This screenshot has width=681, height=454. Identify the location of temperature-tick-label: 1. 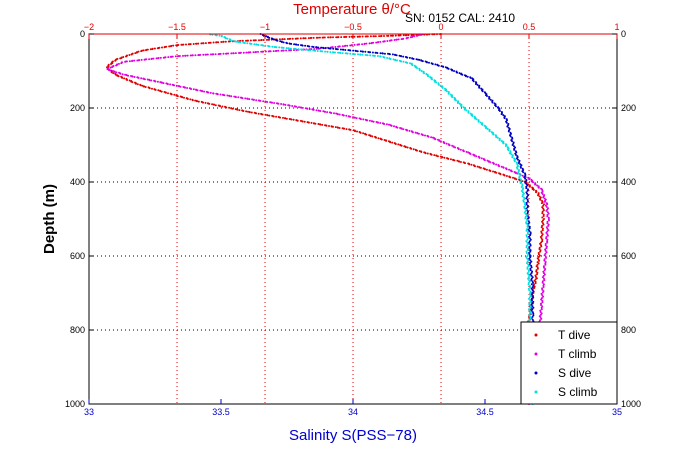
(616, 27).